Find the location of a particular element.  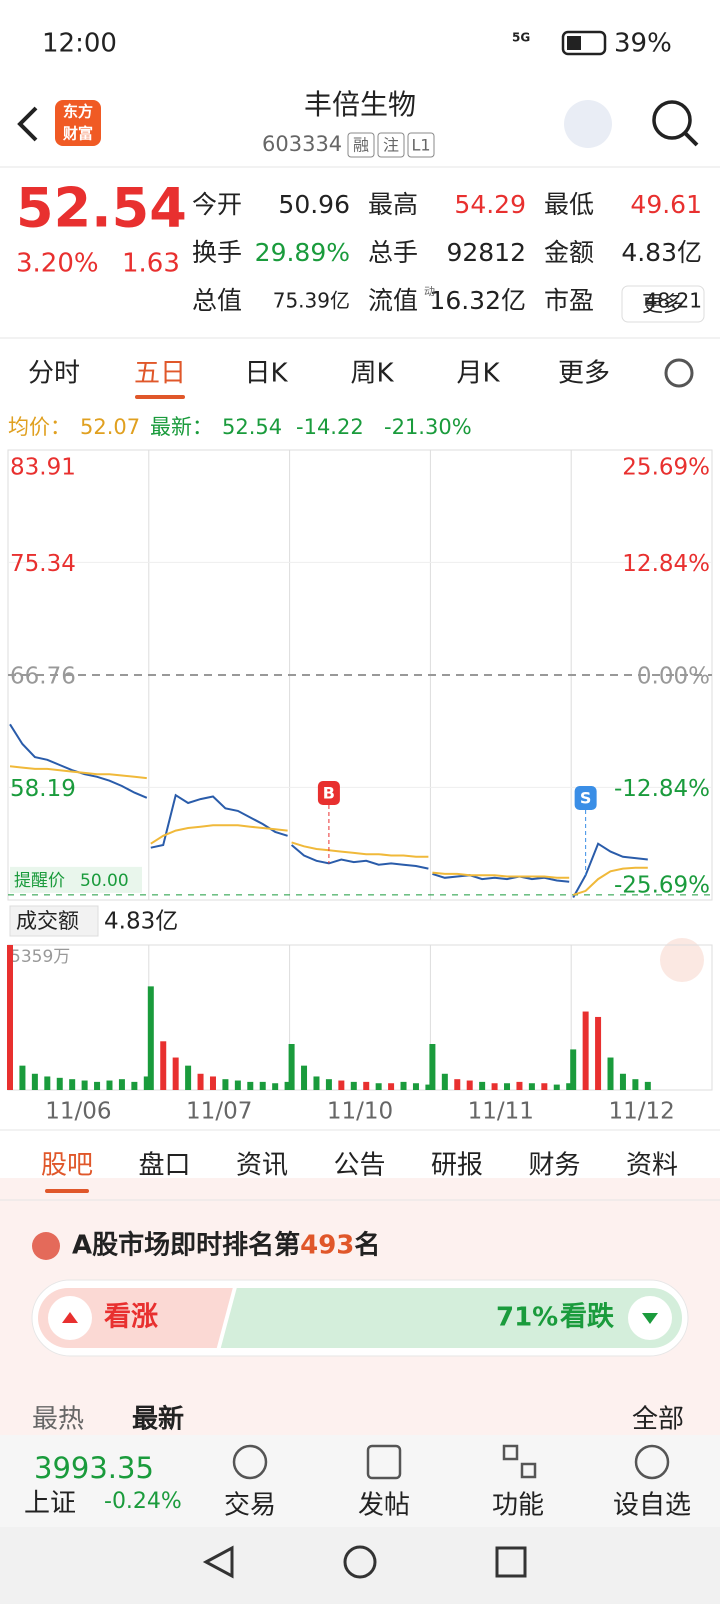

bottom-bar-bg is located at coordinates (360, 1481).